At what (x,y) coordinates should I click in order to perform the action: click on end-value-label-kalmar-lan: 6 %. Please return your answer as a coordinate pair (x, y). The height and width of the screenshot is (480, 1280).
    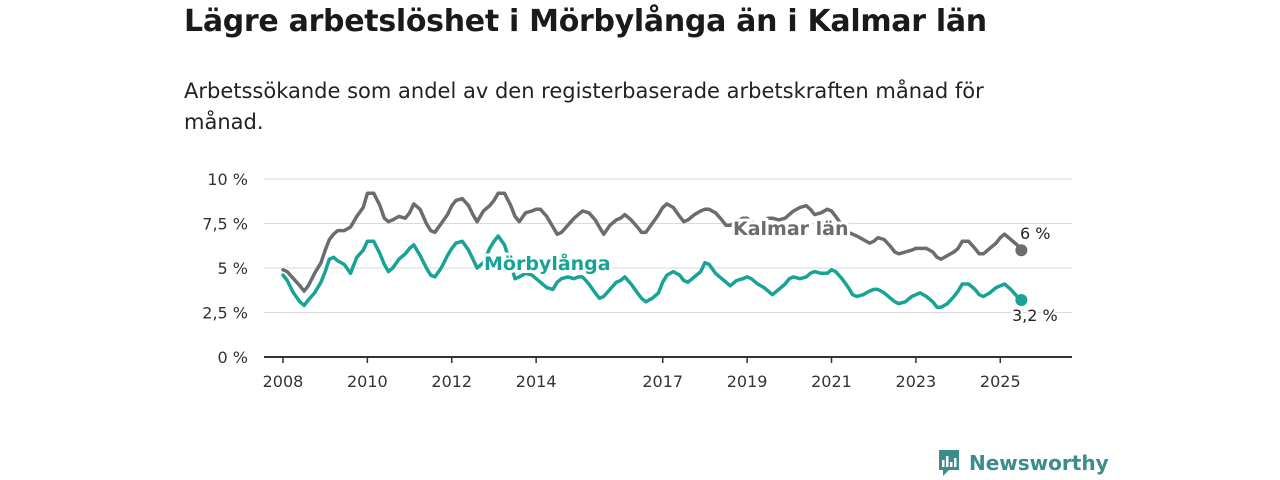
    Looking at the image, I should click on (1035, 233).